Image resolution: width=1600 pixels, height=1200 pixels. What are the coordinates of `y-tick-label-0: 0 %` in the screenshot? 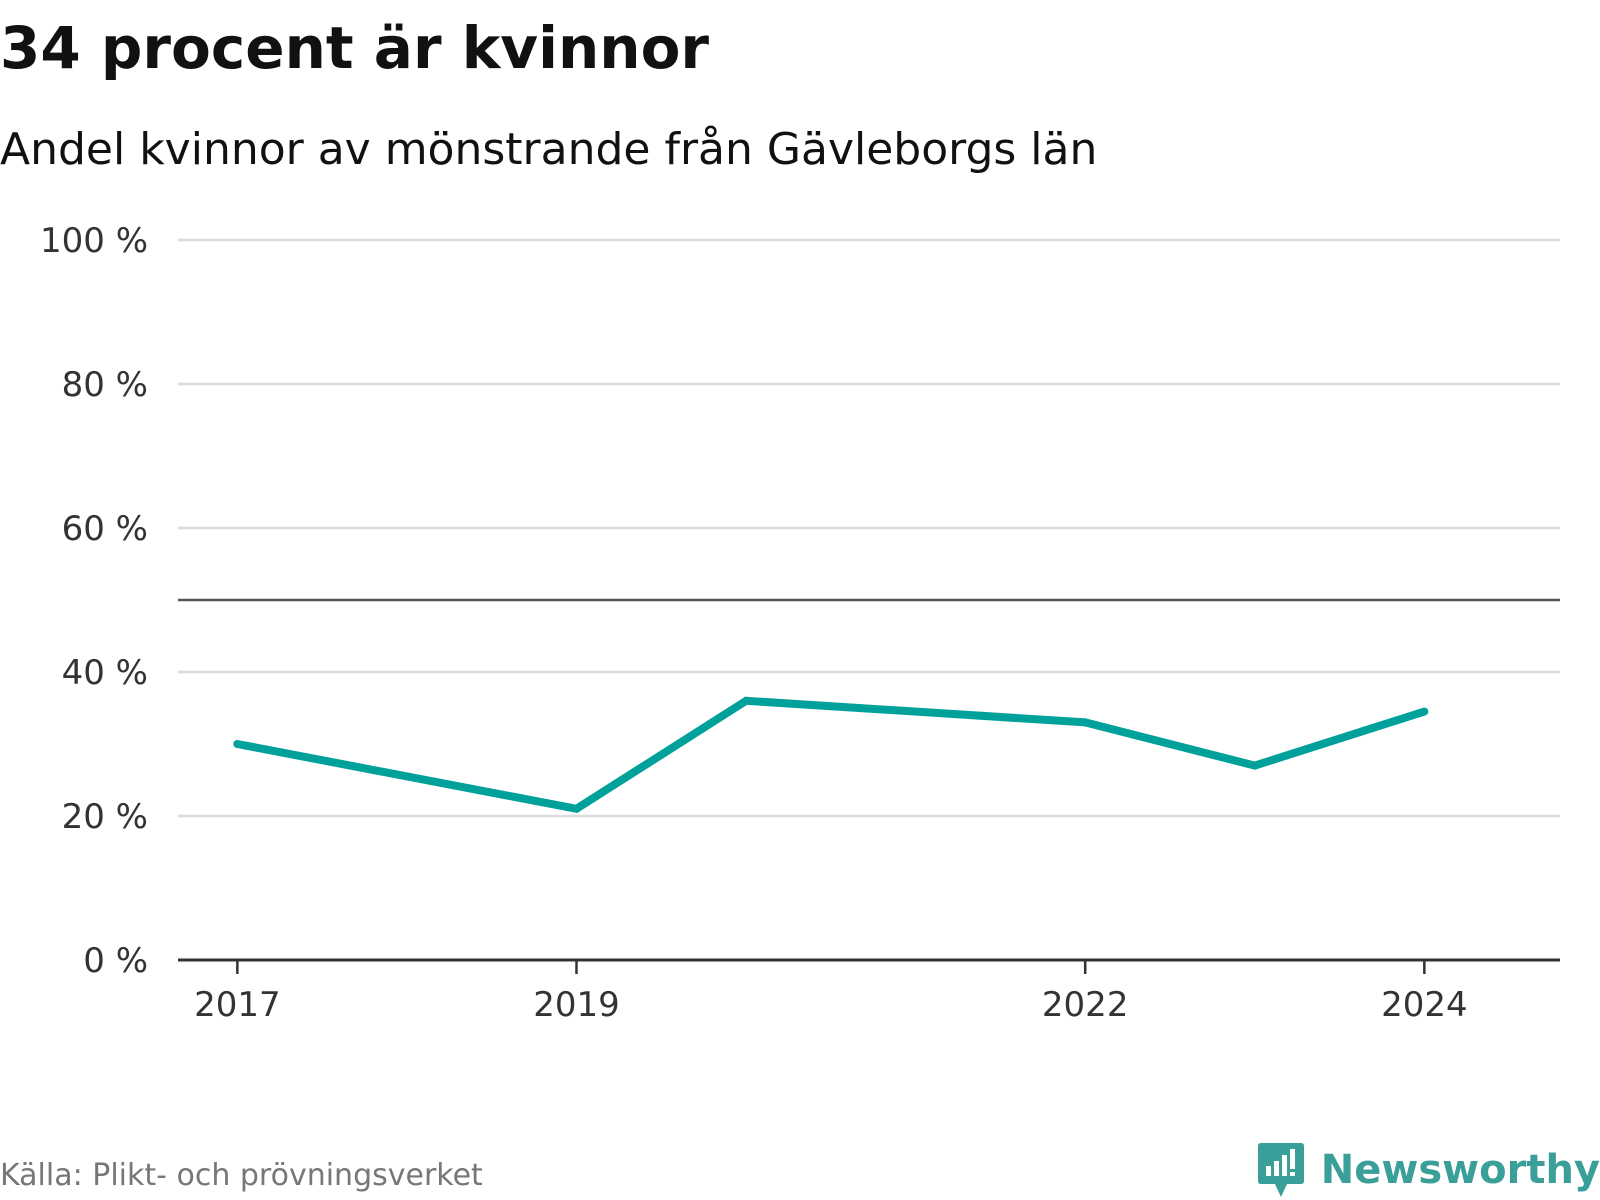 It's located at (115, 961).